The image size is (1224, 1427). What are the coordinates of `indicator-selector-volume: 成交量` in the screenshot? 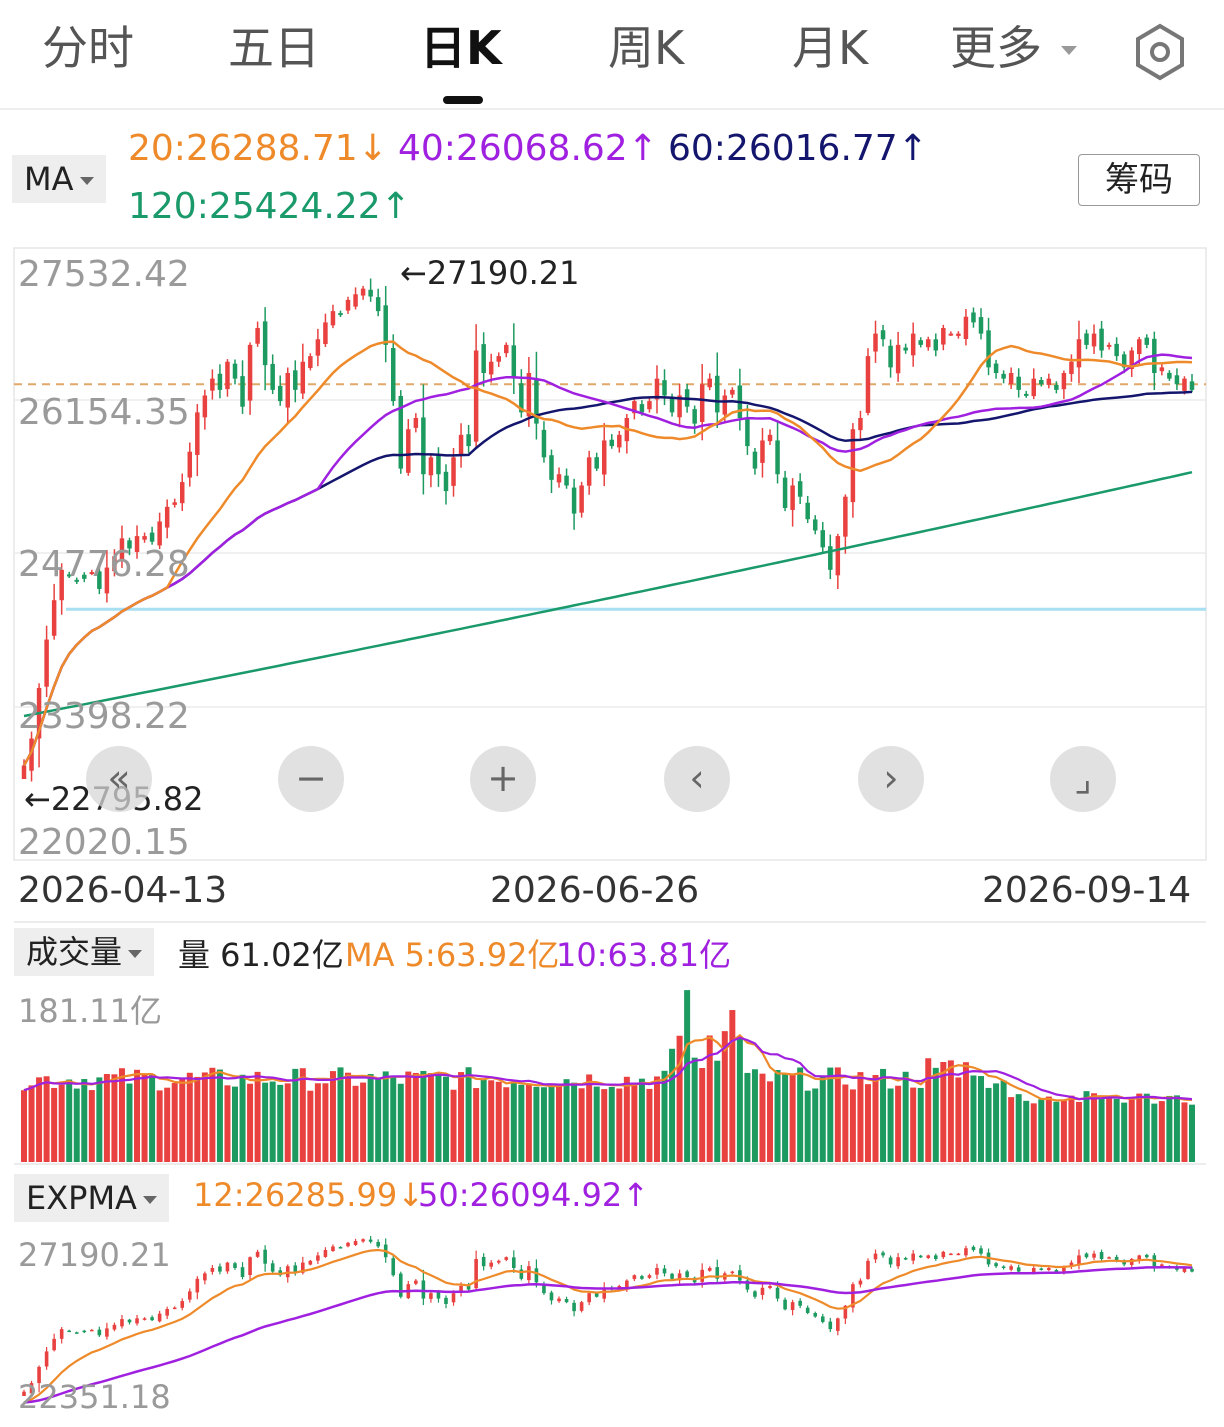 It's located at (84, 952).